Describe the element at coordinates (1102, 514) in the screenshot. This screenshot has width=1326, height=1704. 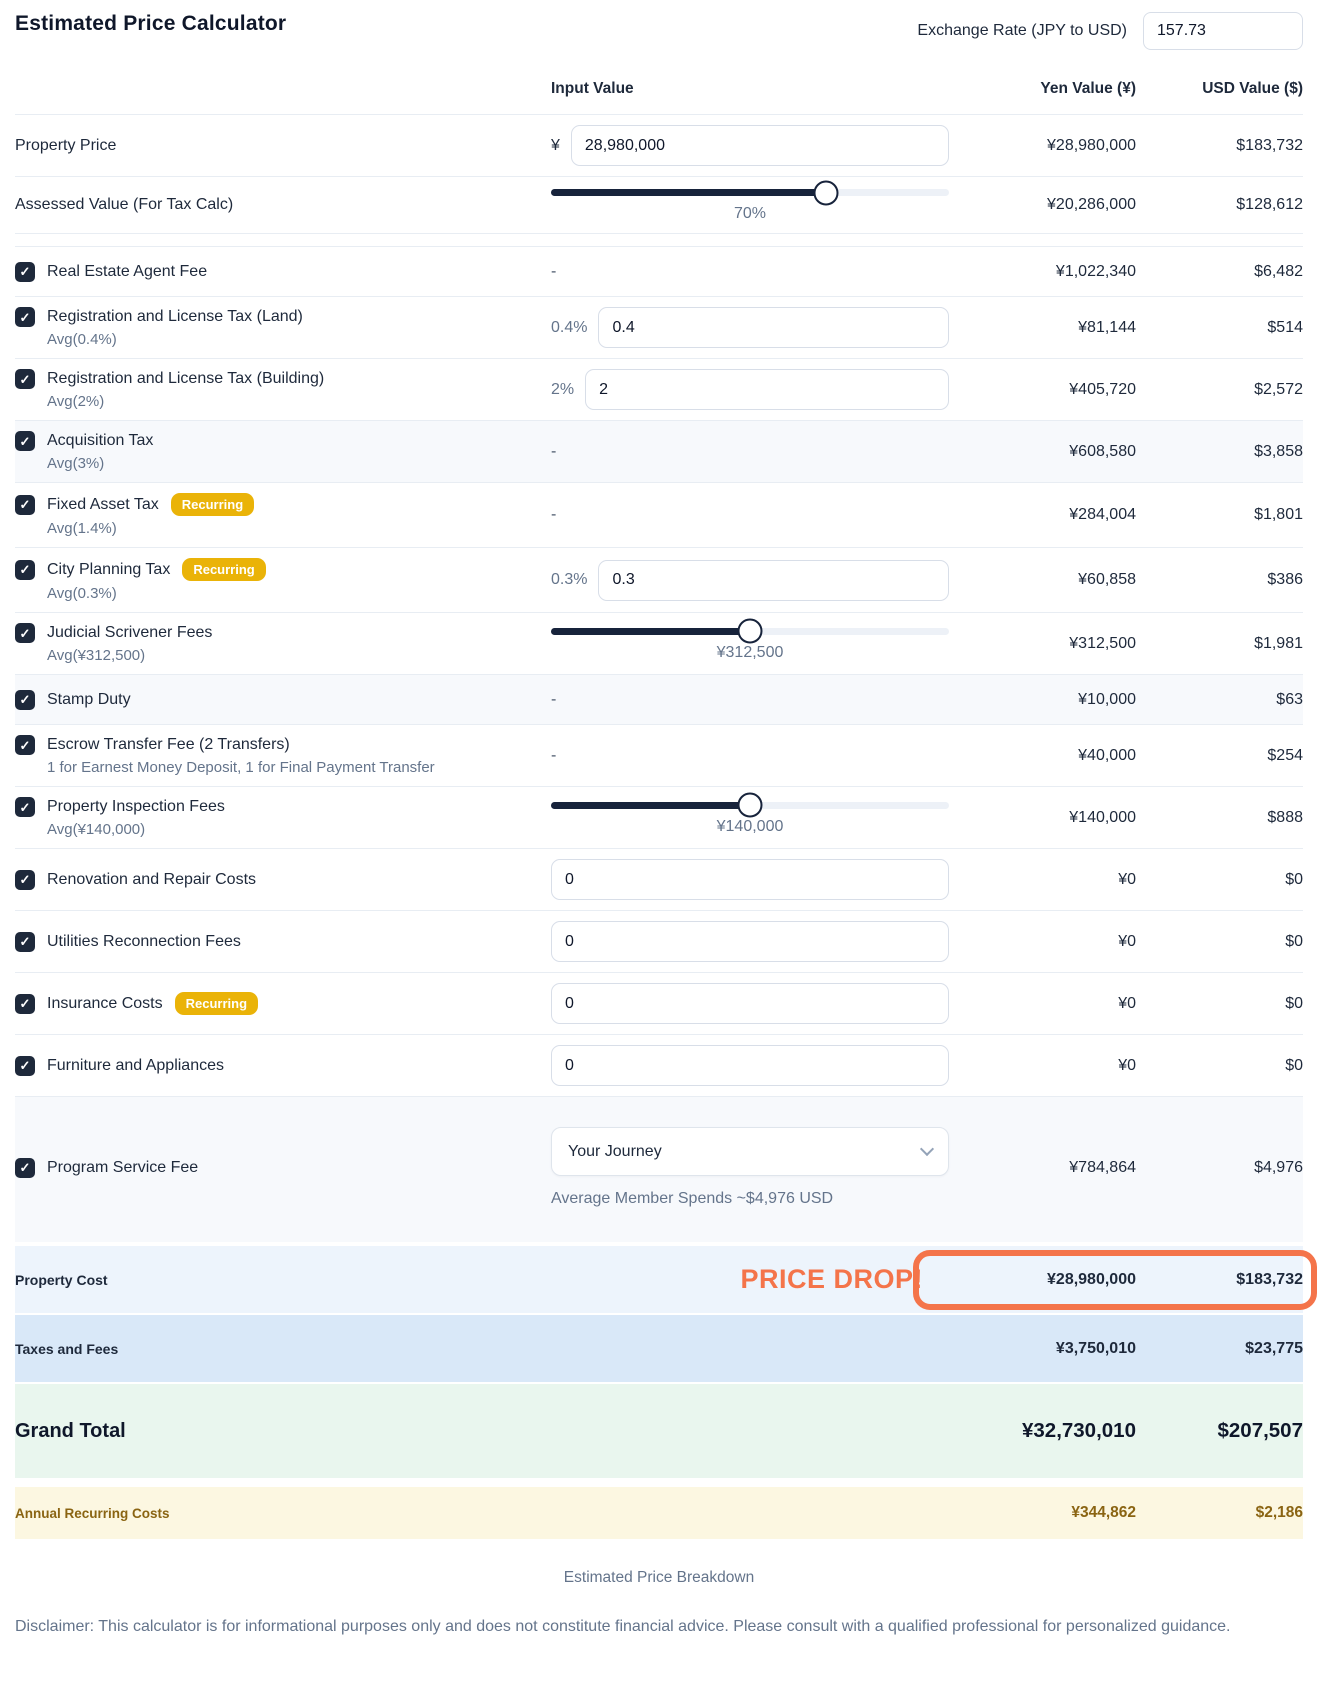
I see `row-yen-value: ¥284,004` at that location.